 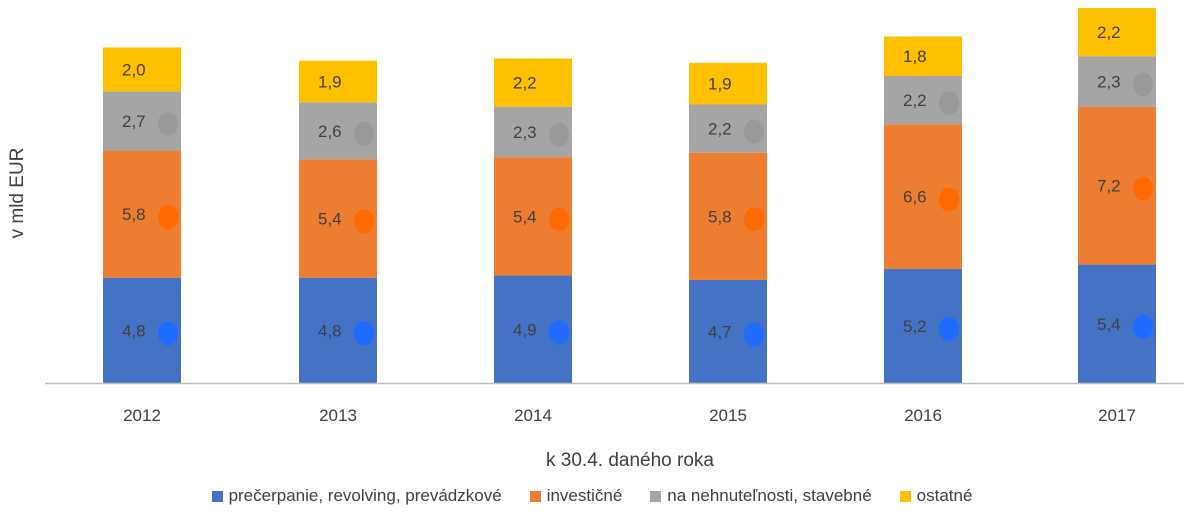 What do you see at coordinates (720, 331) in the screenshot?
I see `data-label: 4,7` at bounding box center [720, 331].